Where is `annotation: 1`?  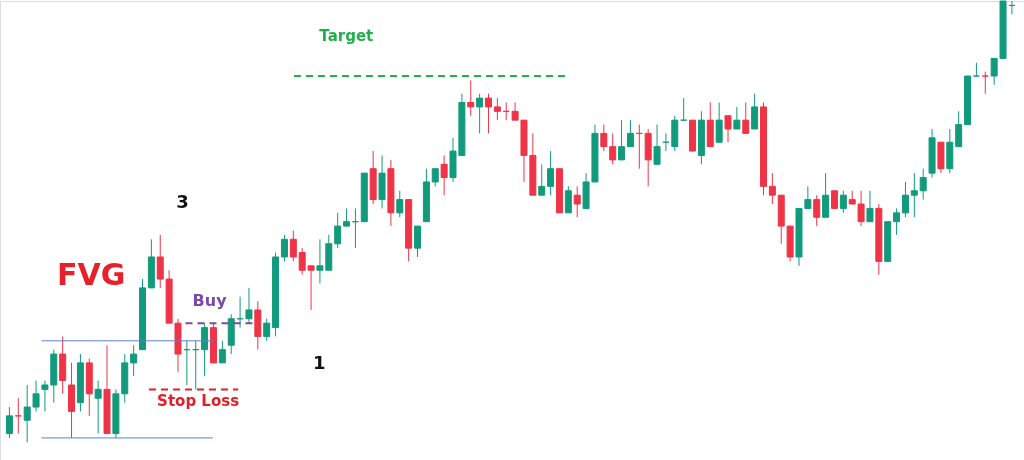
annotation: 1 is located at coordinates (319, 362).